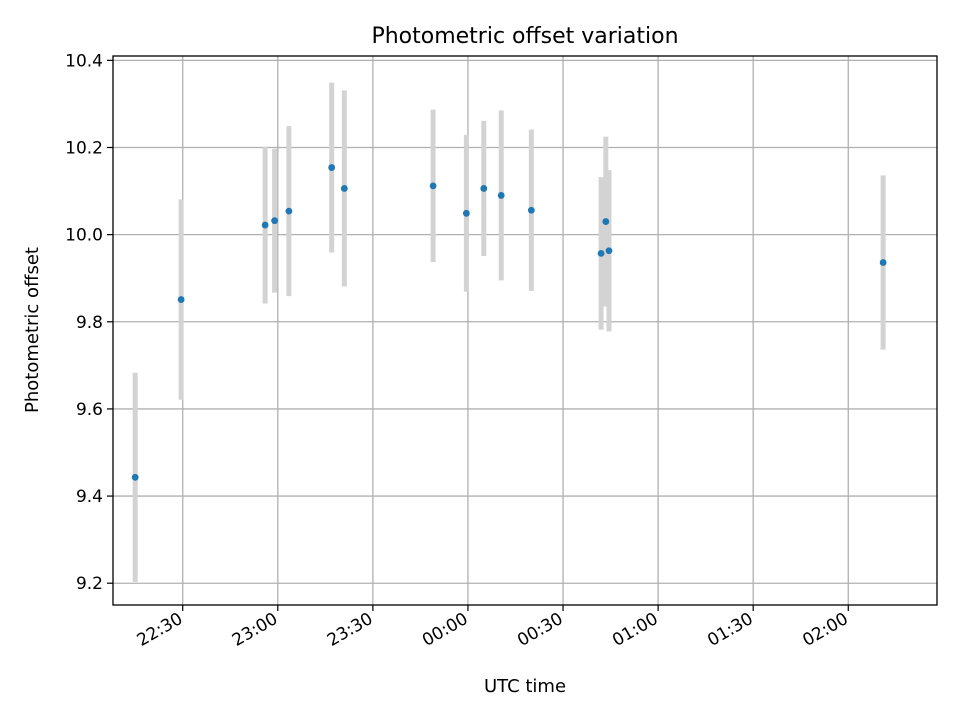 Image resolution: width=960 pixels, height=720 pixels. I want to click on x-axis-ticks: 22:30 23:00 23:30 00:00 00:30 01:00 01:30 02:00, so click(493, 628).